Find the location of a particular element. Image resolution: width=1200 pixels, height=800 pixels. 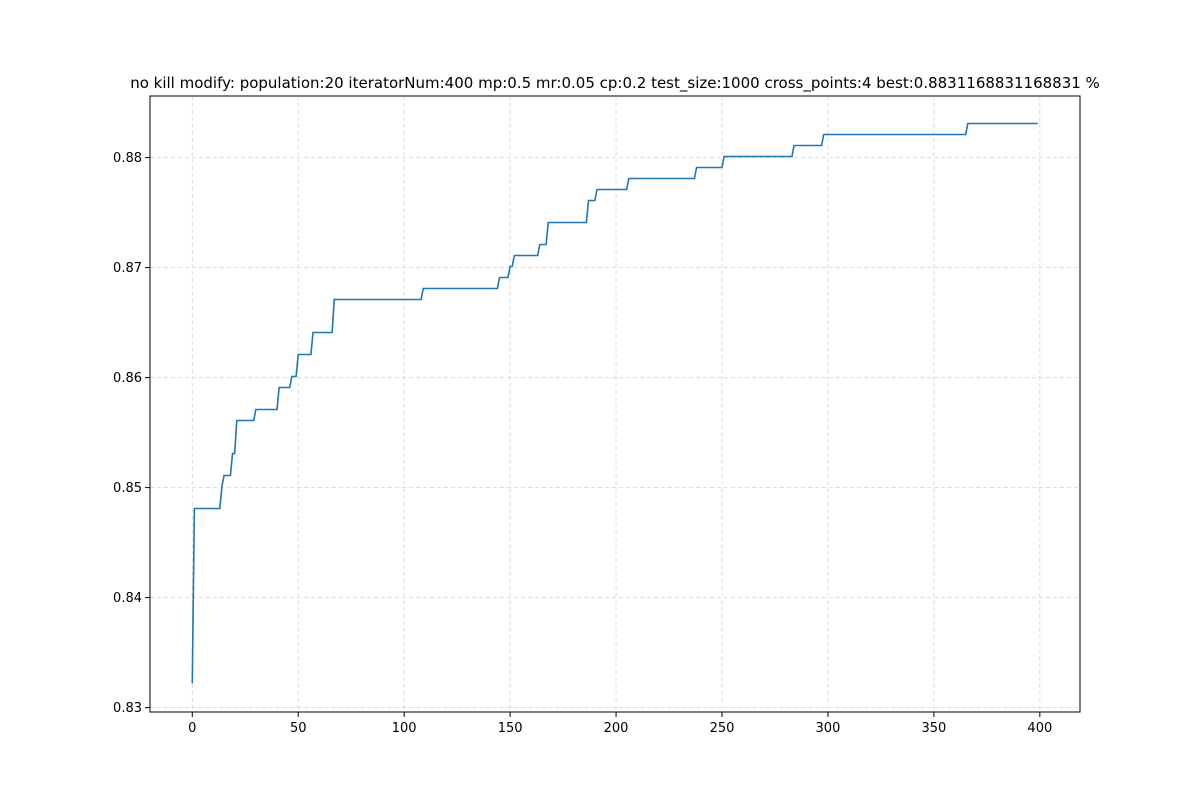

y-tick-label: 0.86 is located at coordinates (127, 378).